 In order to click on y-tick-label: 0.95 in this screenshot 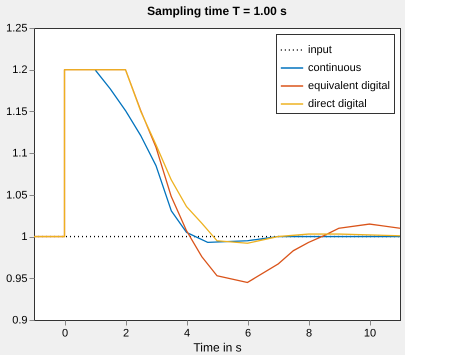, I will do `click(17, 278)`.